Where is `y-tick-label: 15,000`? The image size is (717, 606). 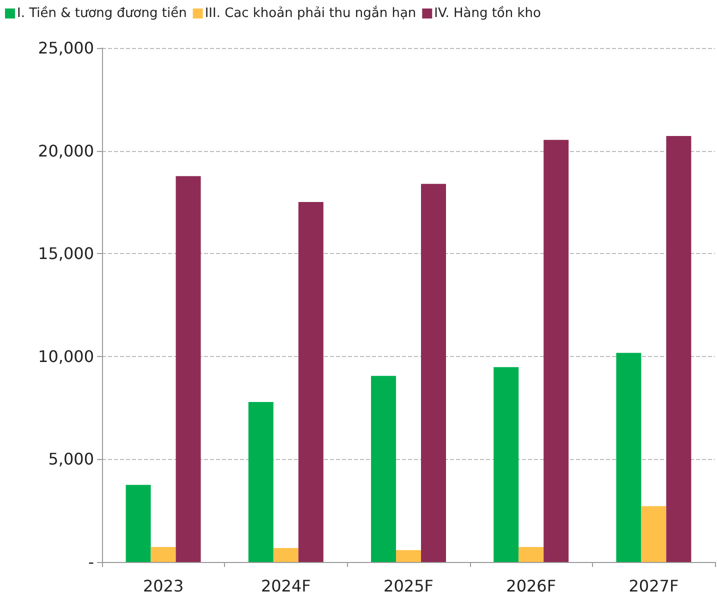
y-tick-label: 15,000 is located at coordinates (66, 254).